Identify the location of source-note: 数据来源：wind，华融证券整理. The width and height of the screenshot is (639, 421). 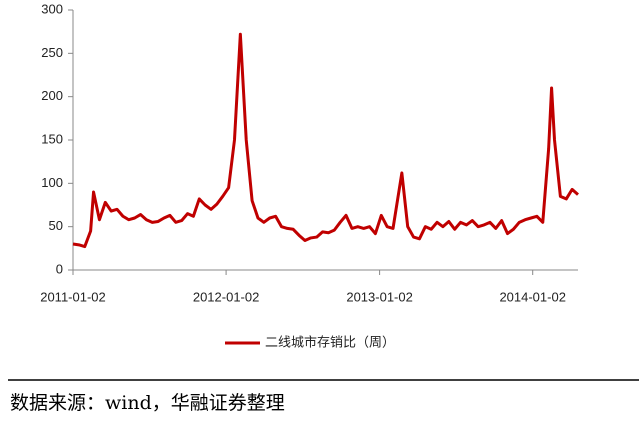
(147, 403).